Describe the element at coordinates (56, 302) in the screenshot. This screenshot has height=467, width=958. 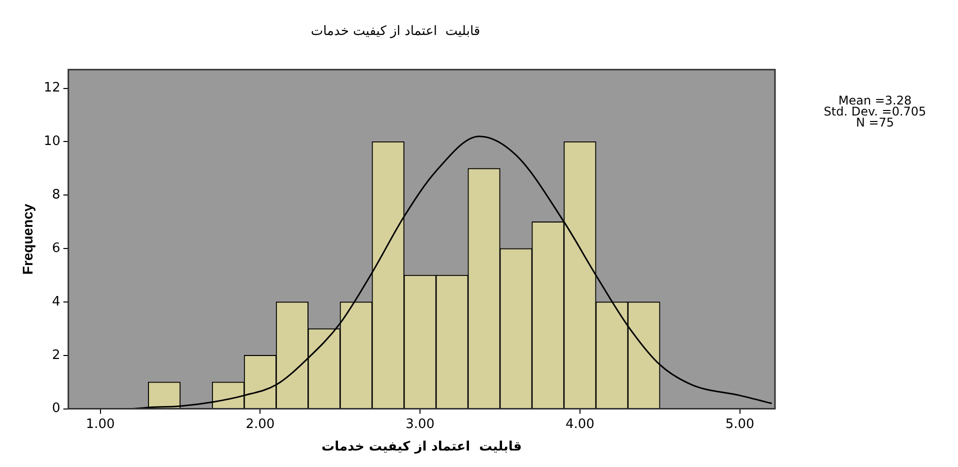
I see `y-tick-label: 4` at that location.